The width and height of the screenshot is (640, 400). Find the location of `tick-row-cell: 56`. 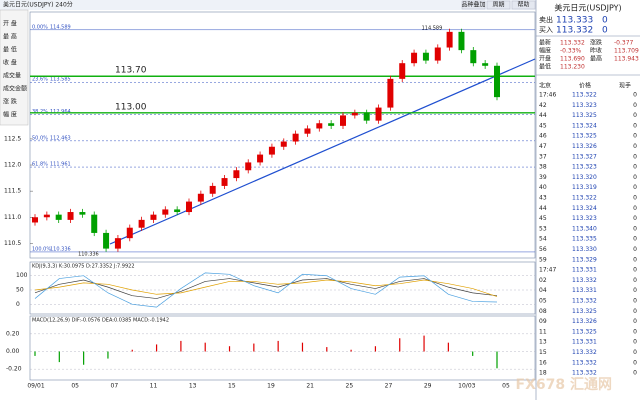

tick-row-cell: 56 is located at coordinates (543, 249).